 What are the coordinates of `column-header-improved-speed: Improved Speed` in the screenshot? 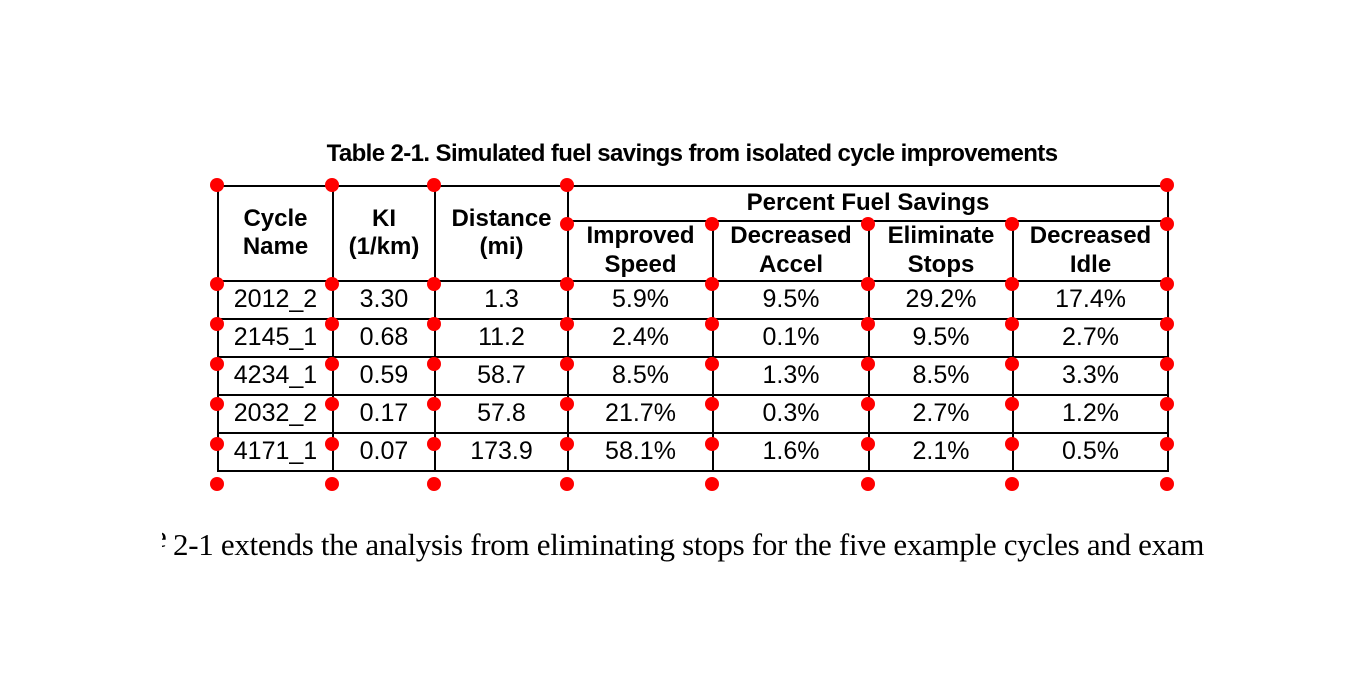 It's located at (640, 251).